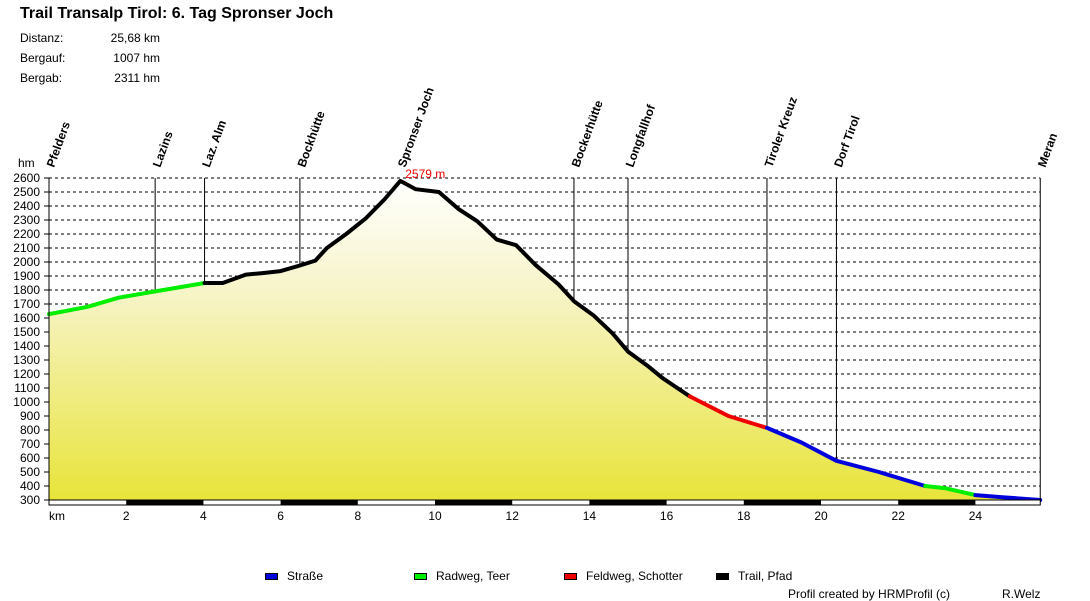 The height and width of the screenshot is (601, 1090). What do you see at coordinates (137, 78) in the screenshot?
I see `stat-descent-value: 2311 hm` at bounding box center [137, 78].